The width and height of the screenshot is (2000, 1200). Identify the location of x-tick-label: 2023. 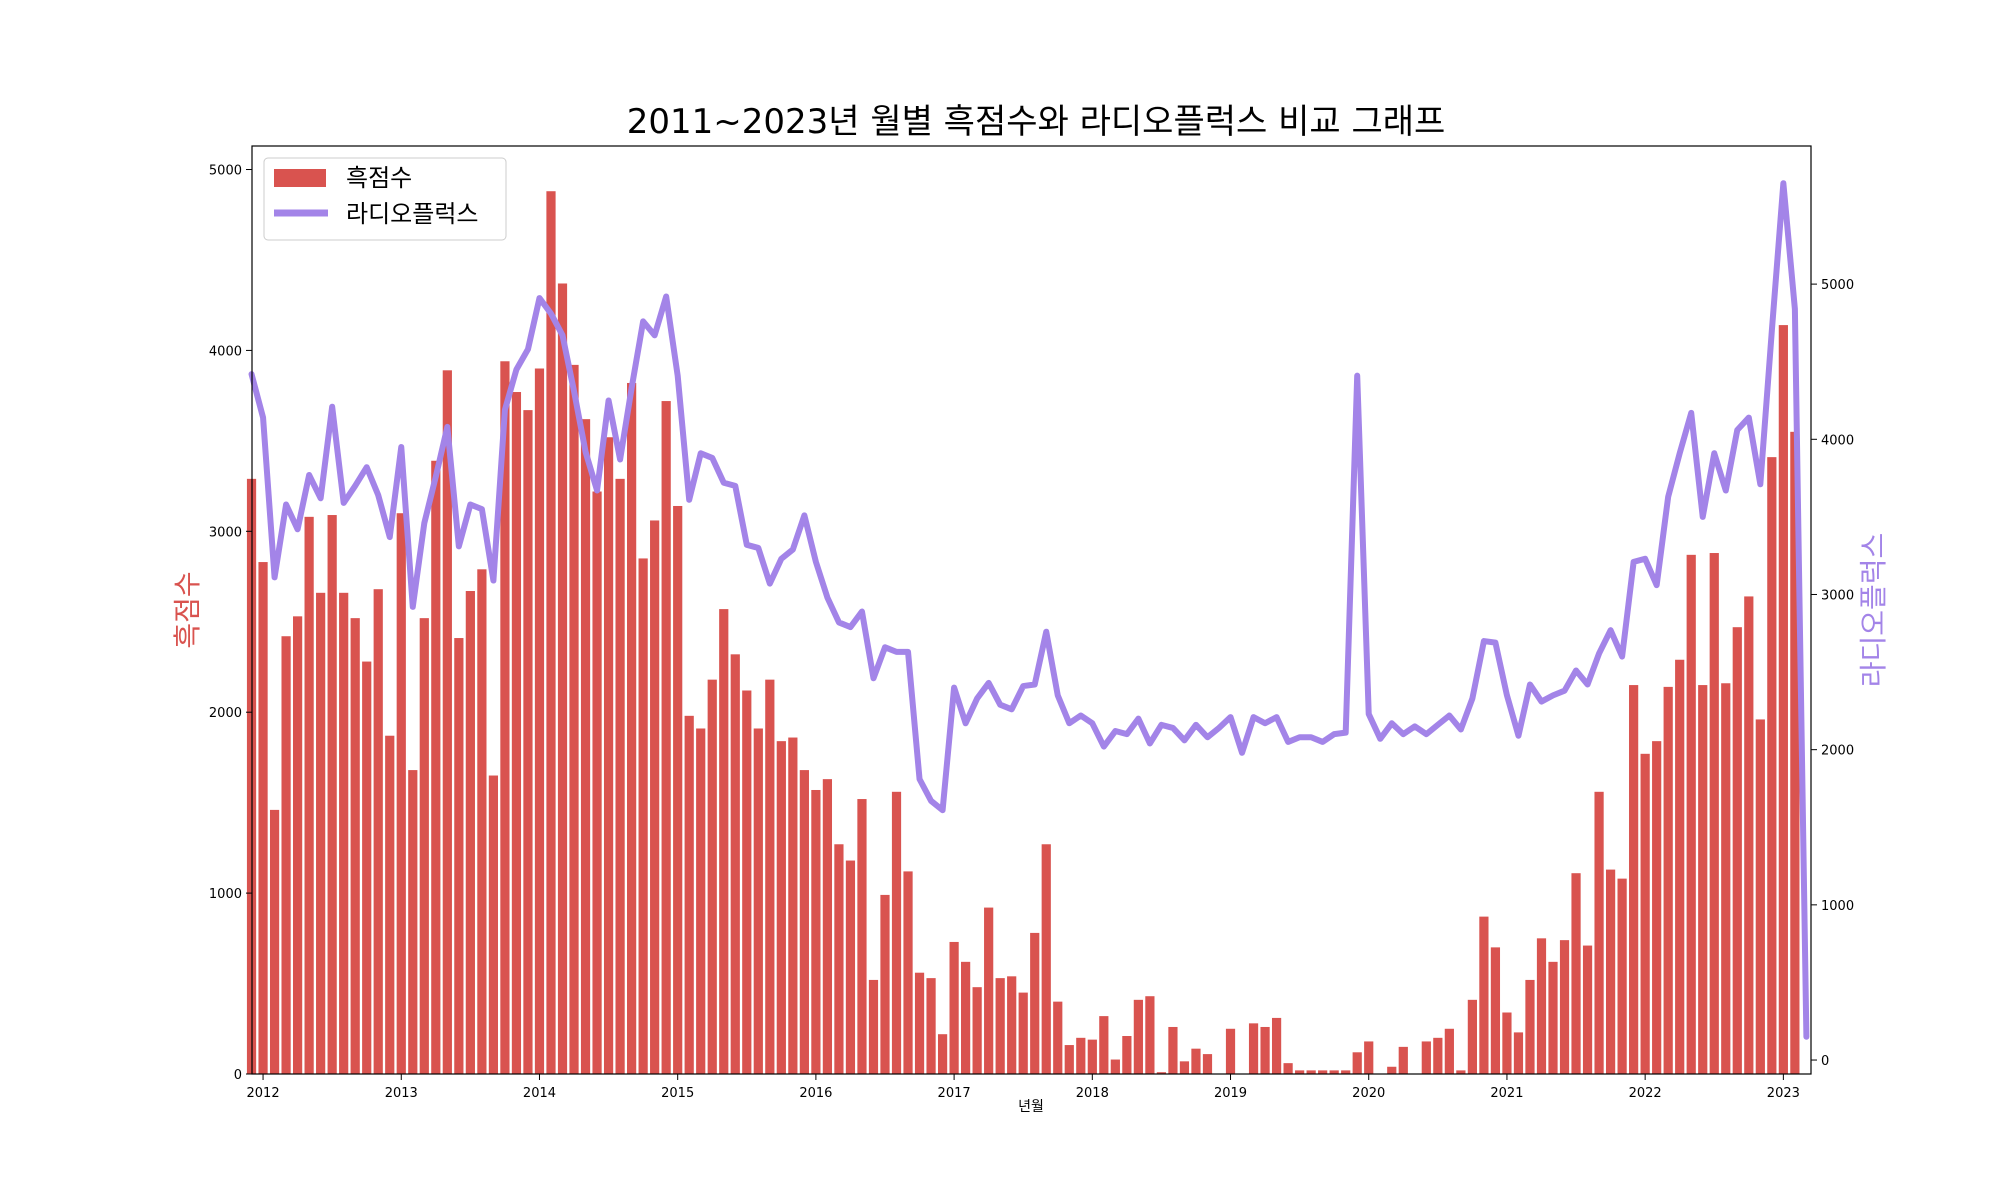
(1783, 1093).